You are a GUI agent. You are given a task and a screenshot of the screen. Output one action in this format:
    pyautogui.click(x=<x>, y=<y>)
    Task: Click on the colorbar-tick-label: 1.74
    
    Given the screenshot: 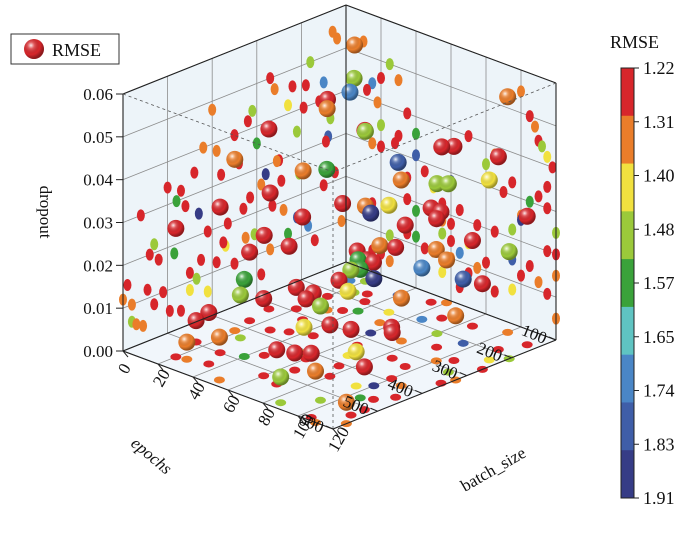 What is the action you would take?
    pyautogui.click(x=659, y=391)
    